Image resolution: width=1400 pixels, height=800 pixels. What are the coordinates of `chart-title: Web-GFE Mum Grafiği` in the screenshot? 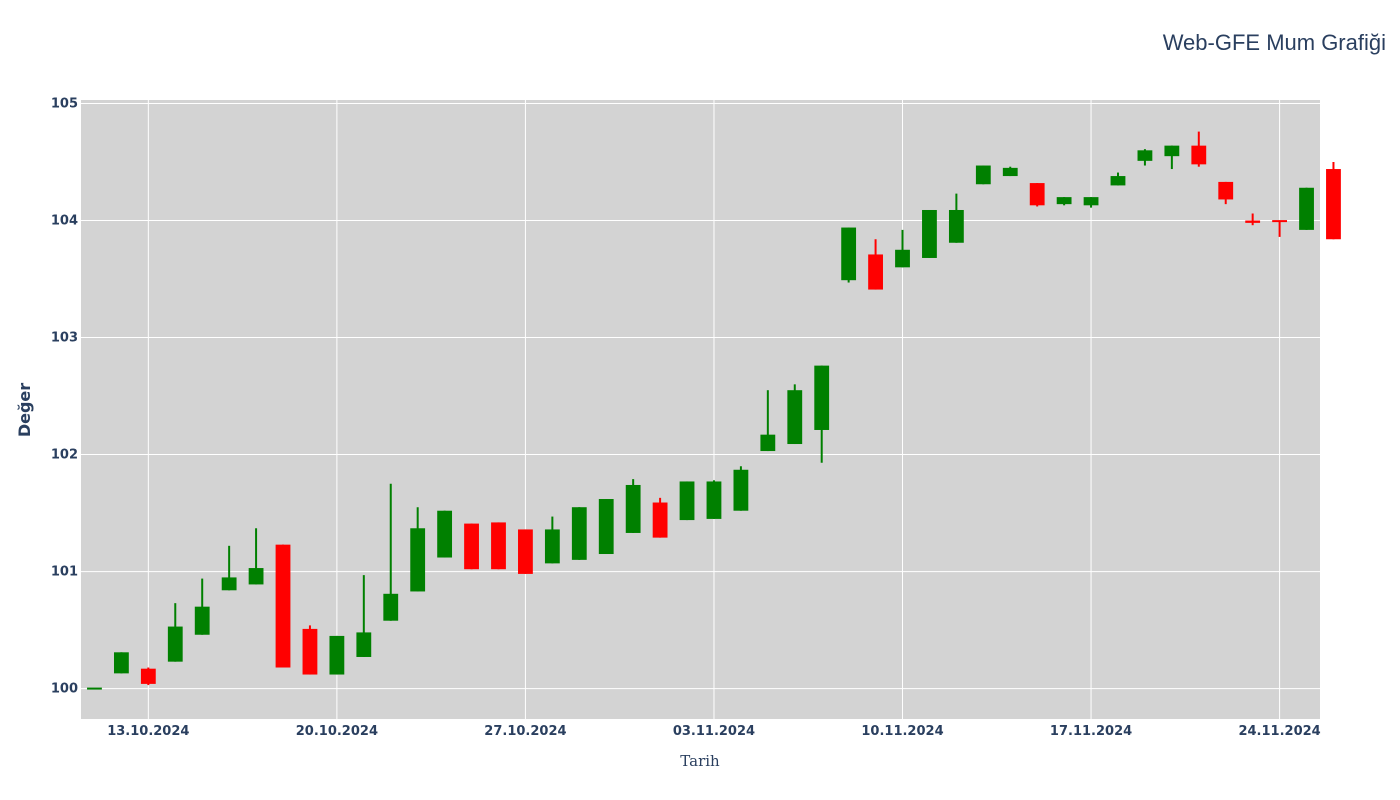 It's located at (1274, 42).